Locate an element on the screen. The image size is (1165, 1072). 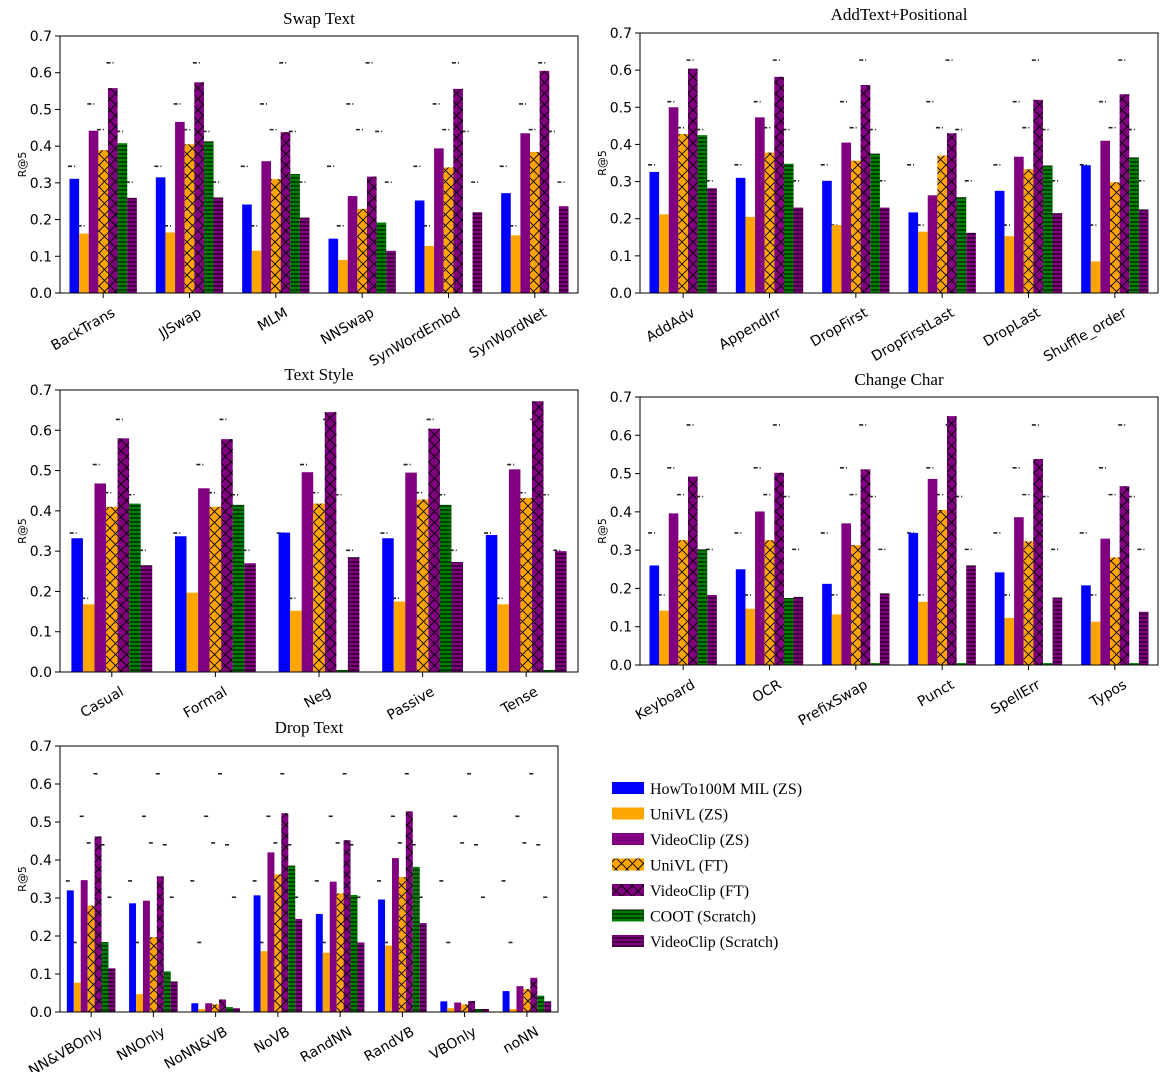
legend-item: UniVL (FT) is located at coordinates (670, 866).